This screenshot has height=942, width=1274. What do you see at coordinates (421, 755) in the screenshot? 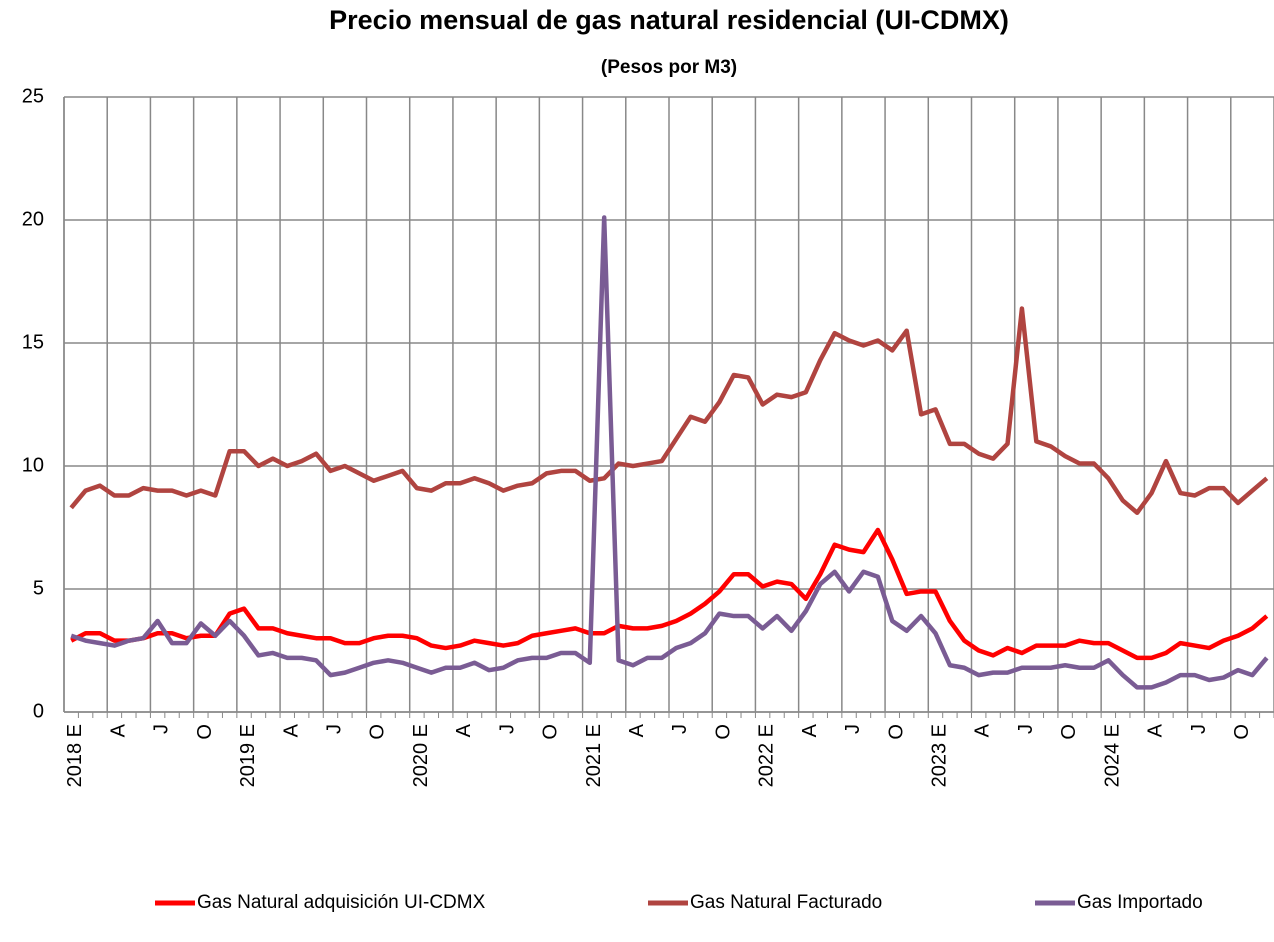
I see `x-tick-label: 2020 E` at bounding box center [421, 755].